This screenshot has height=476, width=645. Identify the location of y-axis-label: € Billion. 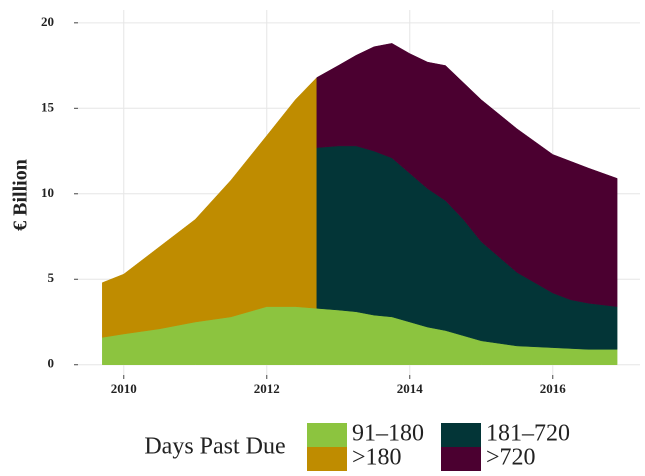
(21, 195).